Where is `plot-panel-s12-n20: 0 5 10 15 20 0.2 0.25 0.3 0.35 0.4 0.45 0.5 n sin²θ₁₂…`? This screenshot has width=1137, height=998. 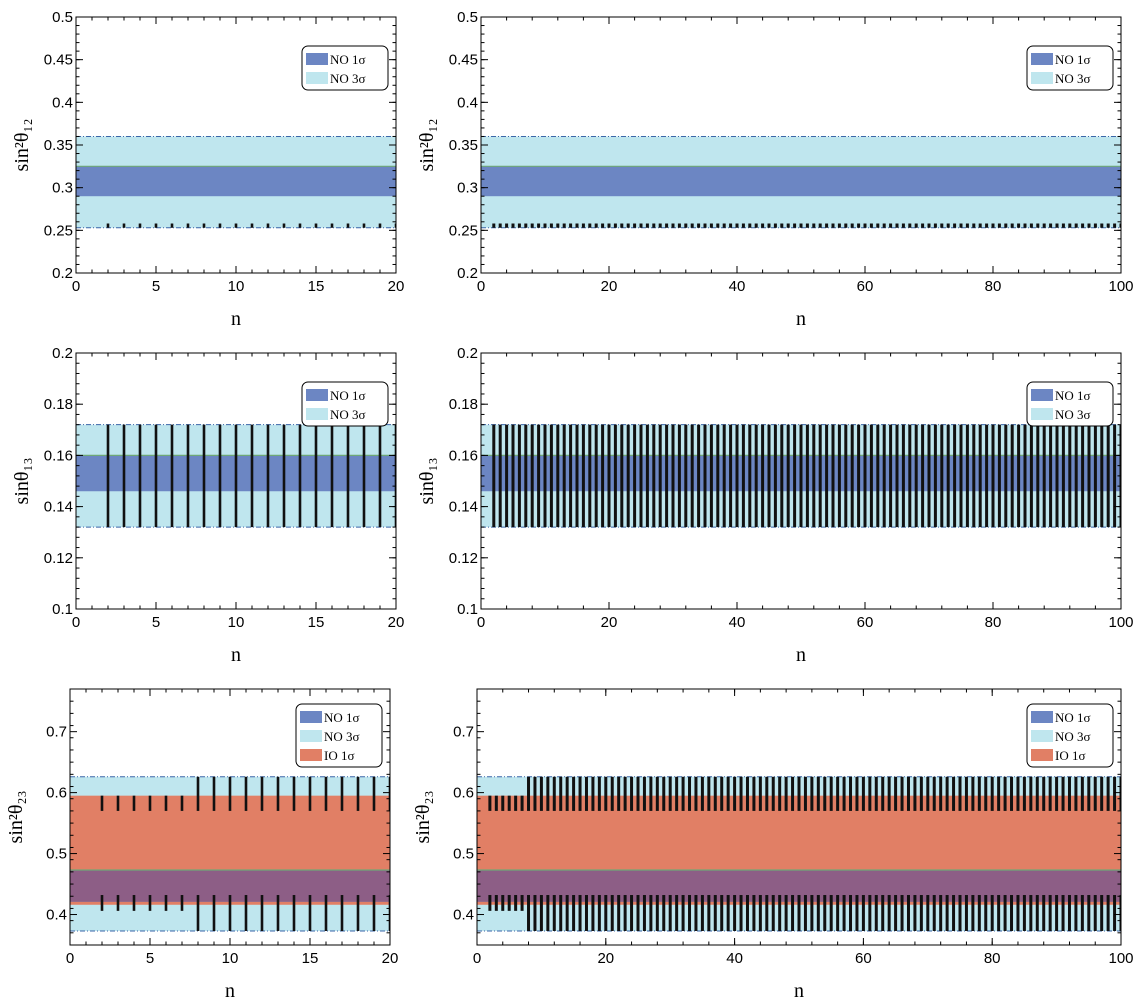
plot-panel-s12-n20: 0 5 10 15 20 0.2 0.25 0.3 0.35 0.4 0.45 0.5 n sin²θ₁₂… is located at coordinates (207, 169).